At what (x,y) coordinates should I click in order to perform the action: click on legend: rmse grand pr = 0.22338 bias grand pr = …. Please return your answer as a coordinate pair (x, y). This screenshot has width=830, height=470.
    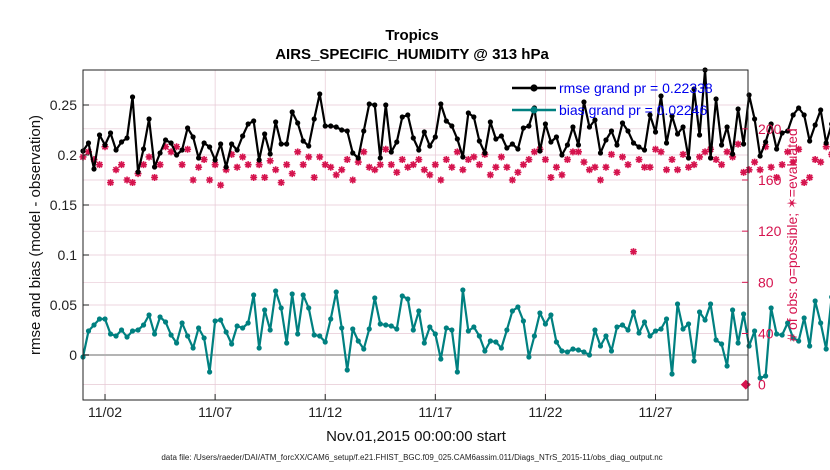
    Looking at the image, I should click on (612, 99).